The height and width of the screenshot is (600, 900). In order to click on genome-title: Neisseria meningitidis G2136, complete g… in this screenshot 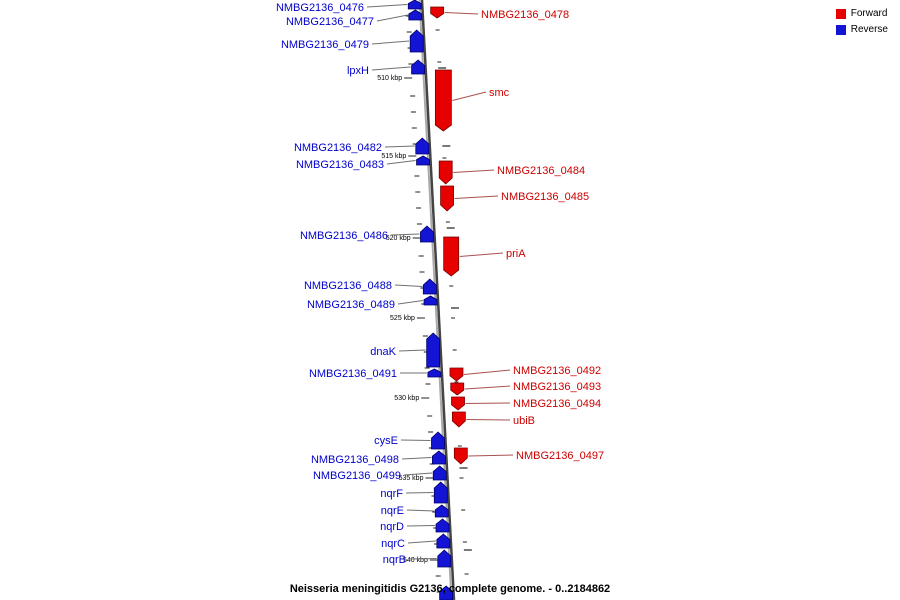, I will do `click(450, 589)`.